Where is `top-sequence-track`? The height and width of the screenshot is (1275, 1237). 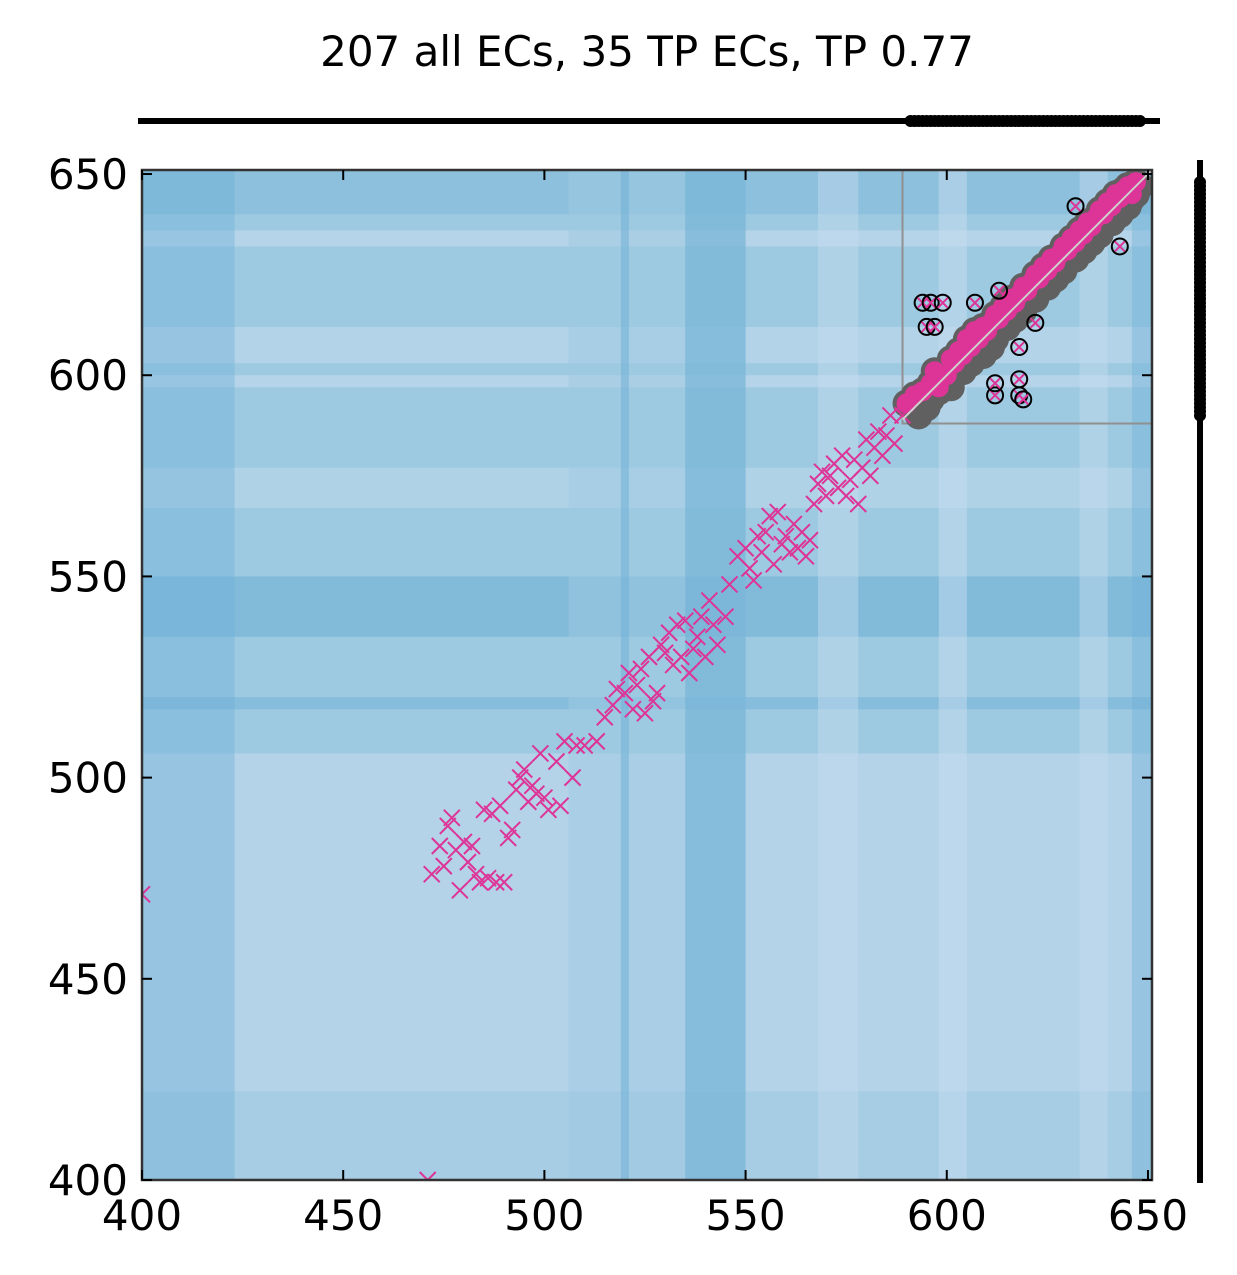
top-sequence-track is located at coordinates (649, 121).